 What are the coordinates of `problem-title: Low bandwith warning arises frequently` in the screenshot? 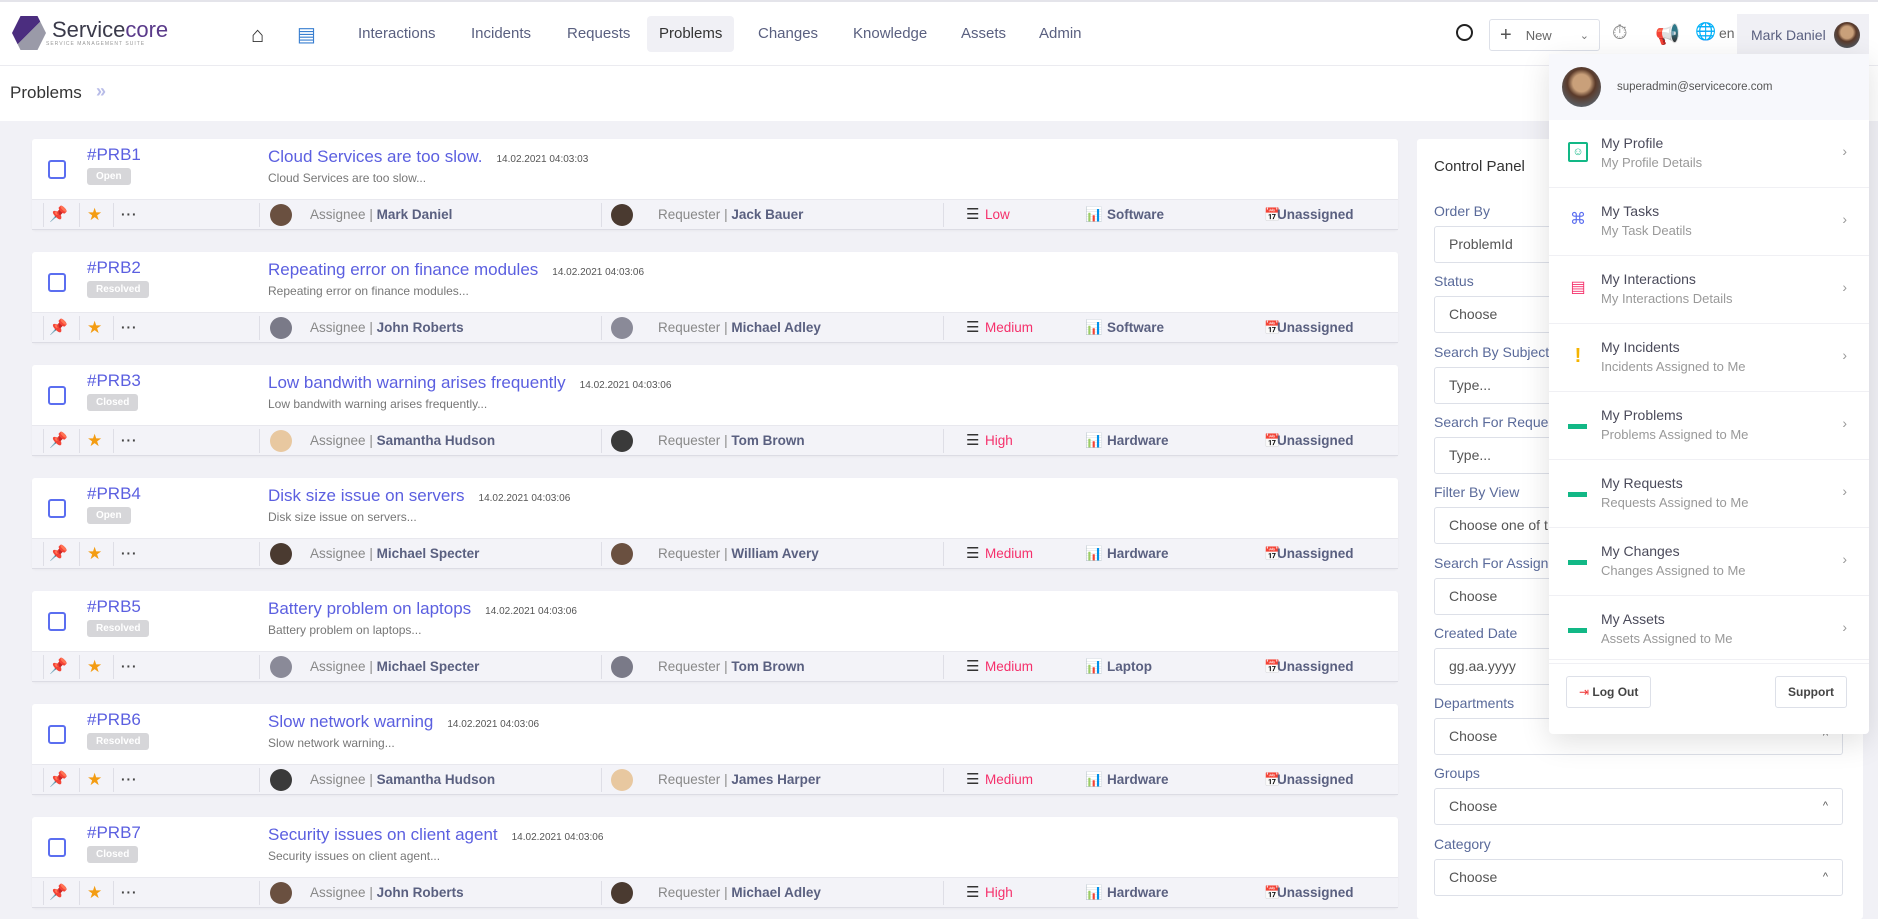 It's located at (417, 382).